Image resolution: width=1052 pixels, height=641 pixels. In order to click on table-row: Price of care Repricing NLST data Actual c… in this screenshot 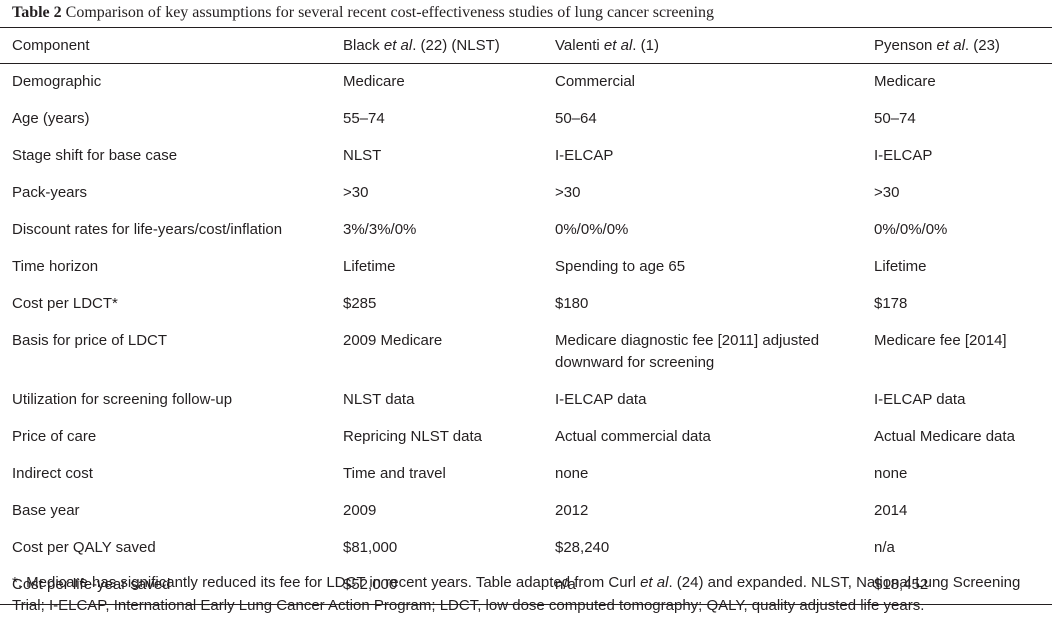, I will do `click(526, 437)`.